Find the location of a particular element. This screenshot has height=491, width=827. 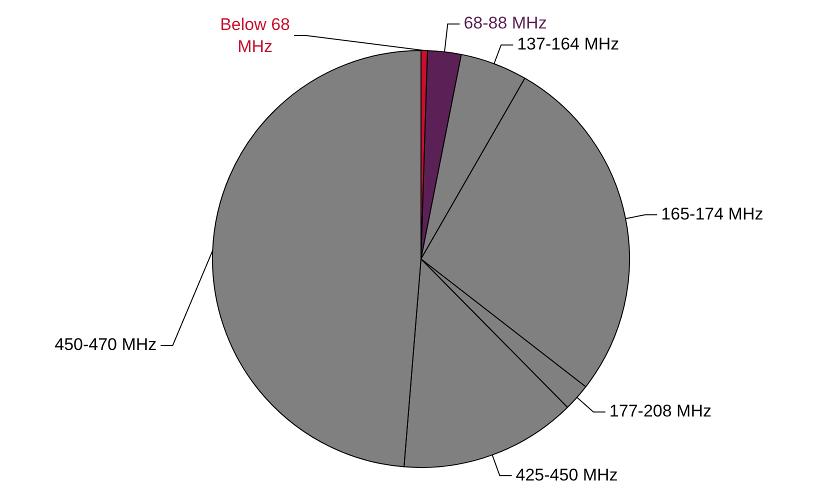

slice-label: 177-208 MHz is located at coordinates (660, 411).